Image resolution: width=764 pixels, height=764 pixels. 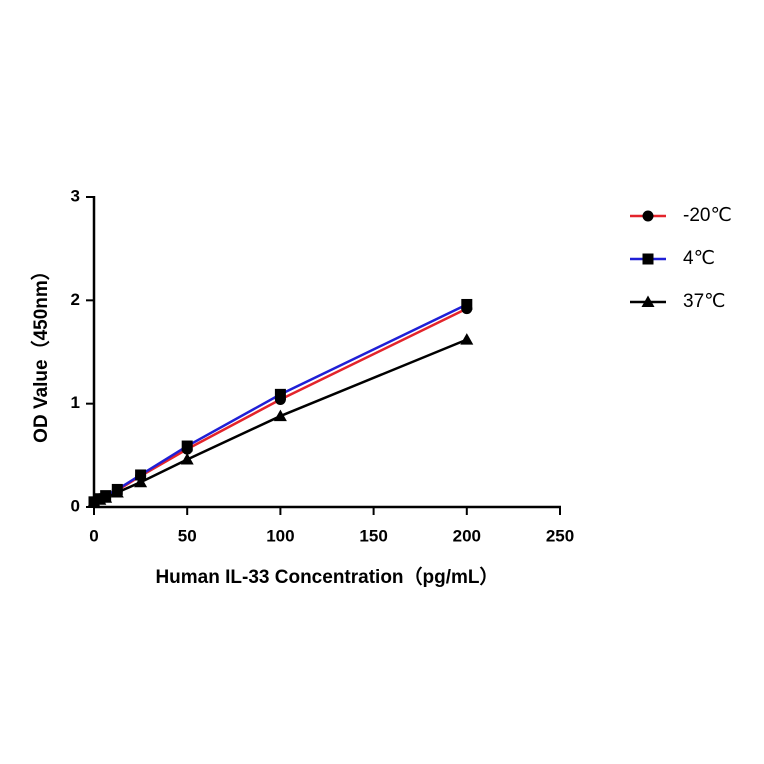 I want to click on legend-label: -20℃, so click(x=707, y=215).